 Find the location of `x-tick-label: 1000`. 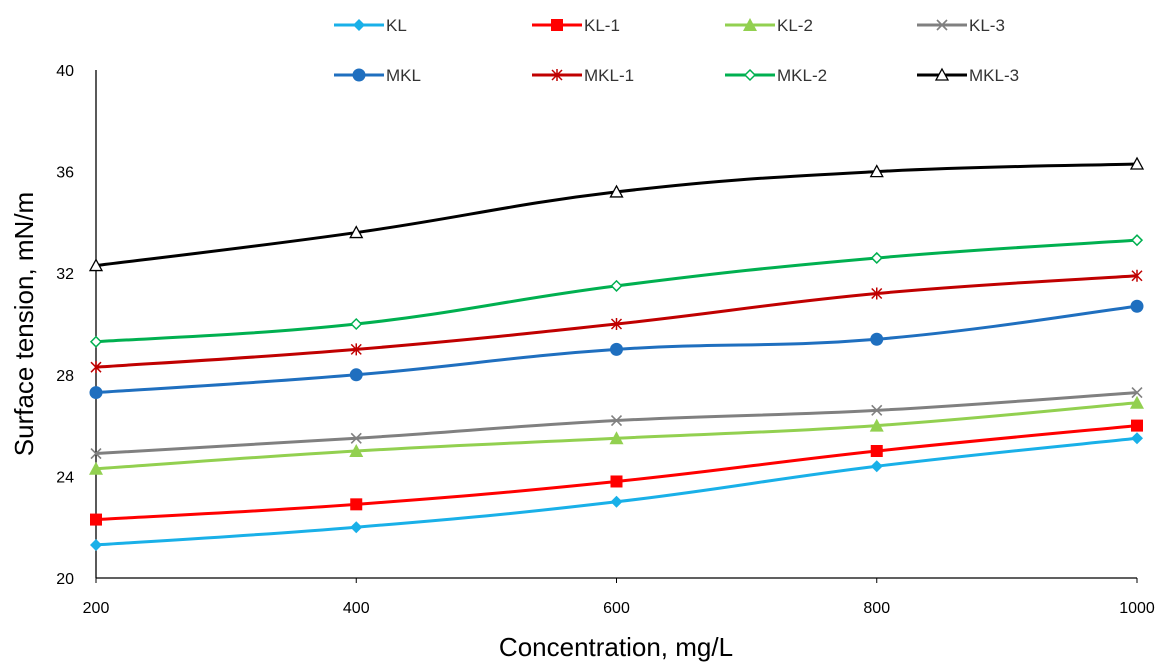

x-tick-label: 1000 is located at coordinates (1137, 608).